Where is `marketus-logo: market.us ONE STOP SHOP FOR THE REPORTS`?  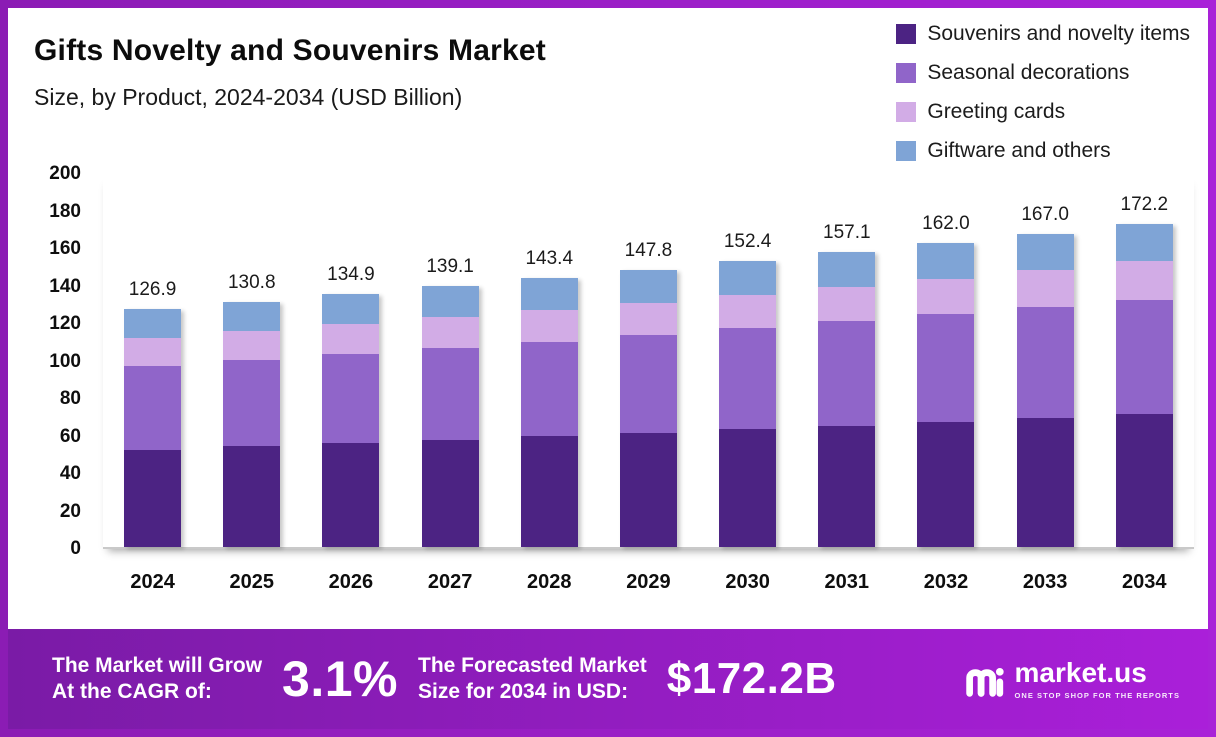
marketus-logo: market.us ONE STOP SHOP FOR THE REPORTS is located at coordinates (1070, 679).